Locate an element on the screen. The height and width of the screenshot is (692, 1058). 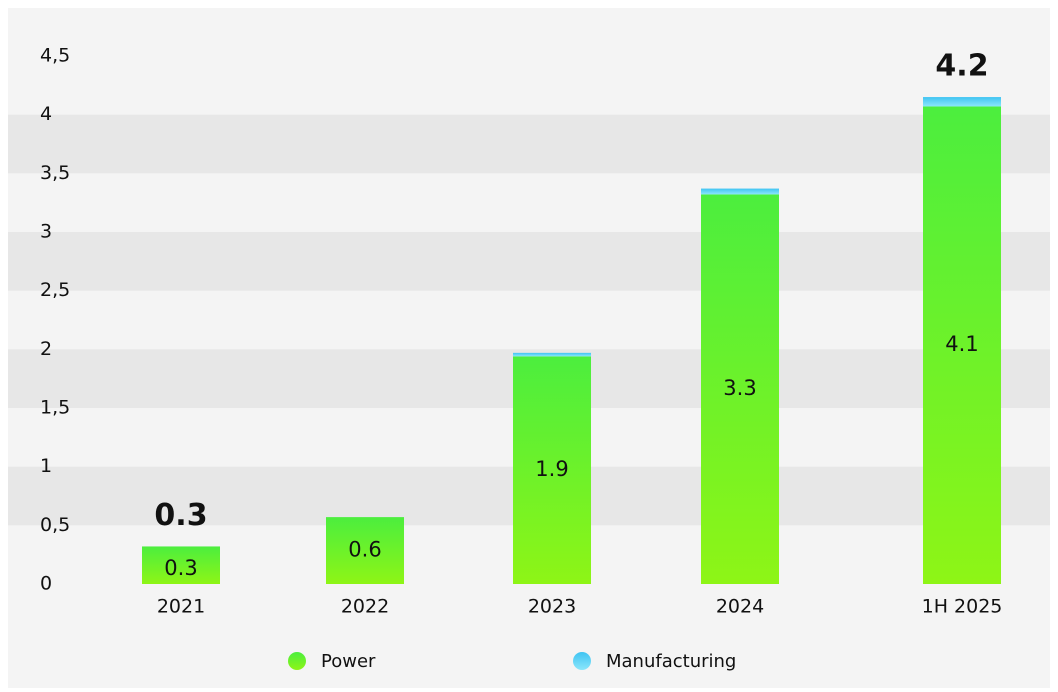
legend-label: Power is located at coordinates (348, 661).